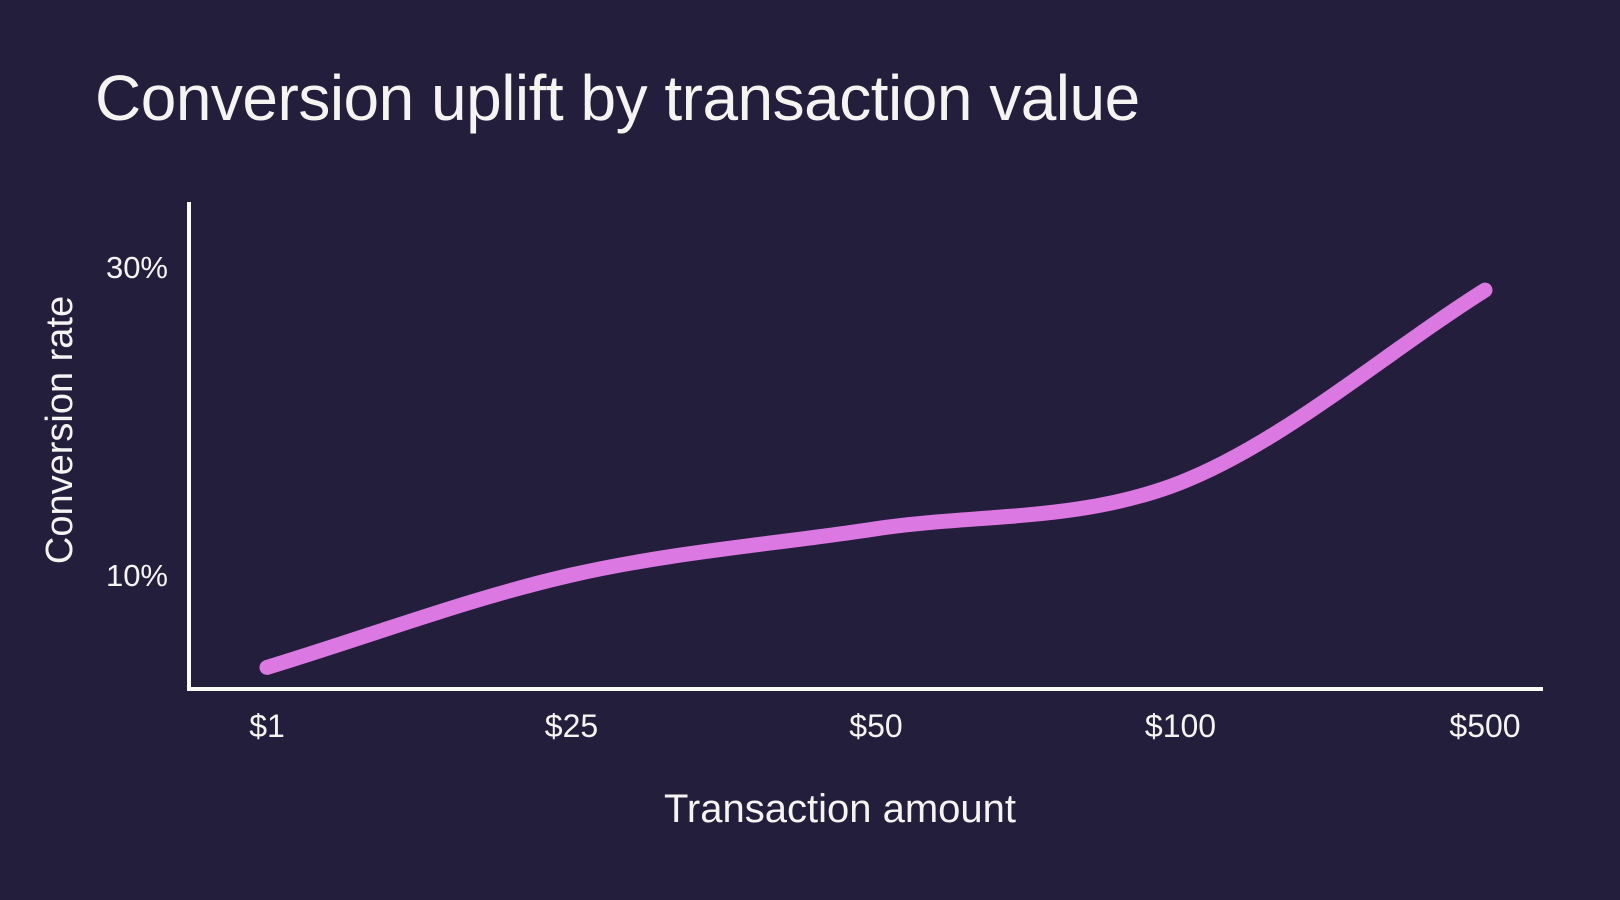 The image size is (1620, 900). I want to click on x-tick-label-100: $100, so click(1180, 726).